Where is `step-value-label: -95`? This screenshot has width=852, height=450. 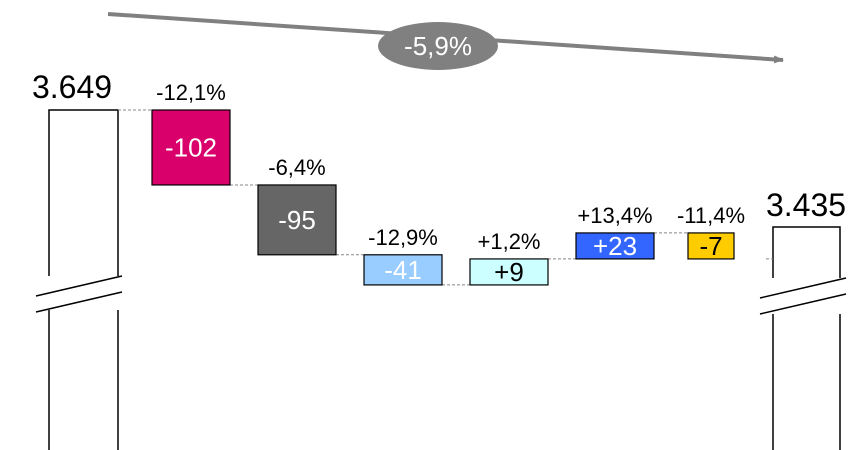 step-value-label: -95 is located at coordinates (297, 220).